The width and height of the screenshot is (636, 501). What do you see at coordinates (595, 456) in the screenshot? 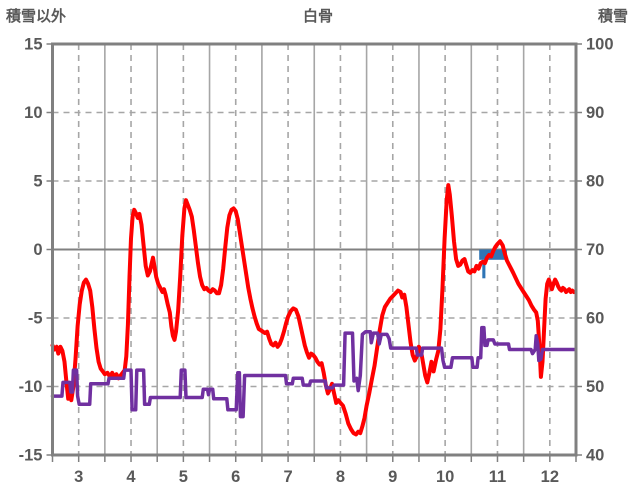
I see `y-right-tick-label: 40` at bounding box center [595, 456].